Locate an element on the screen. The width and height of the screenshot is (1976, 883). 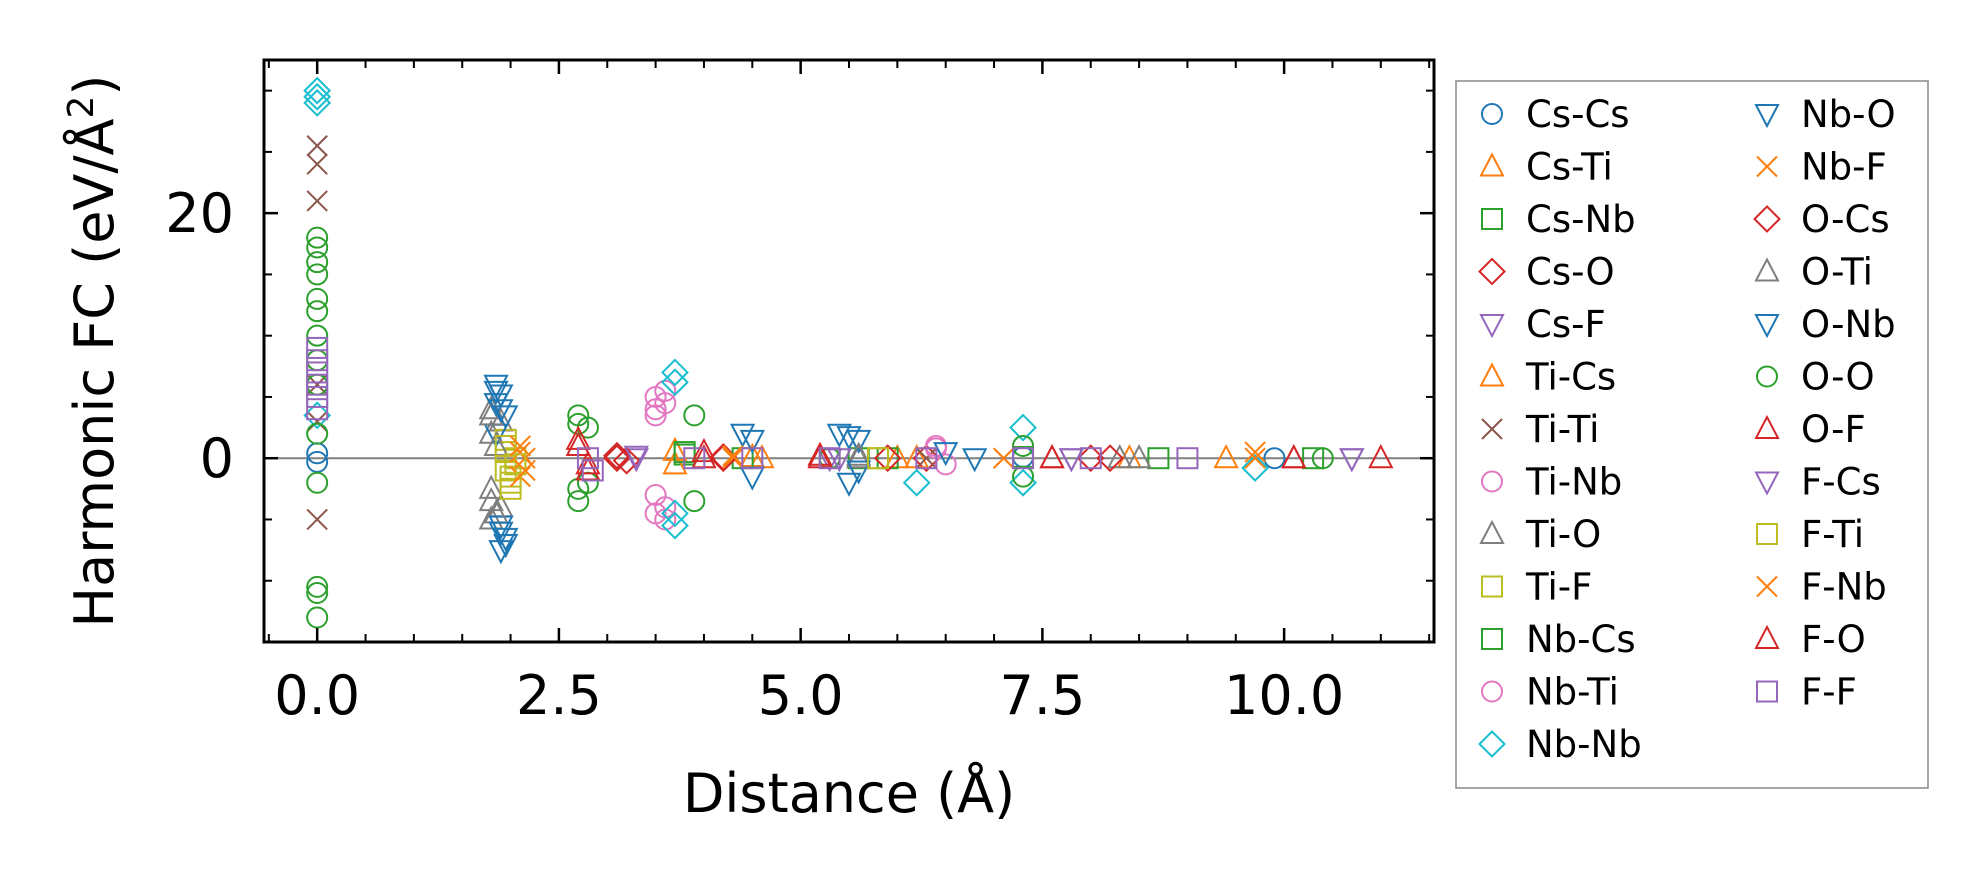
legend-label: F-Cs is located at coordinates (1841, 482).